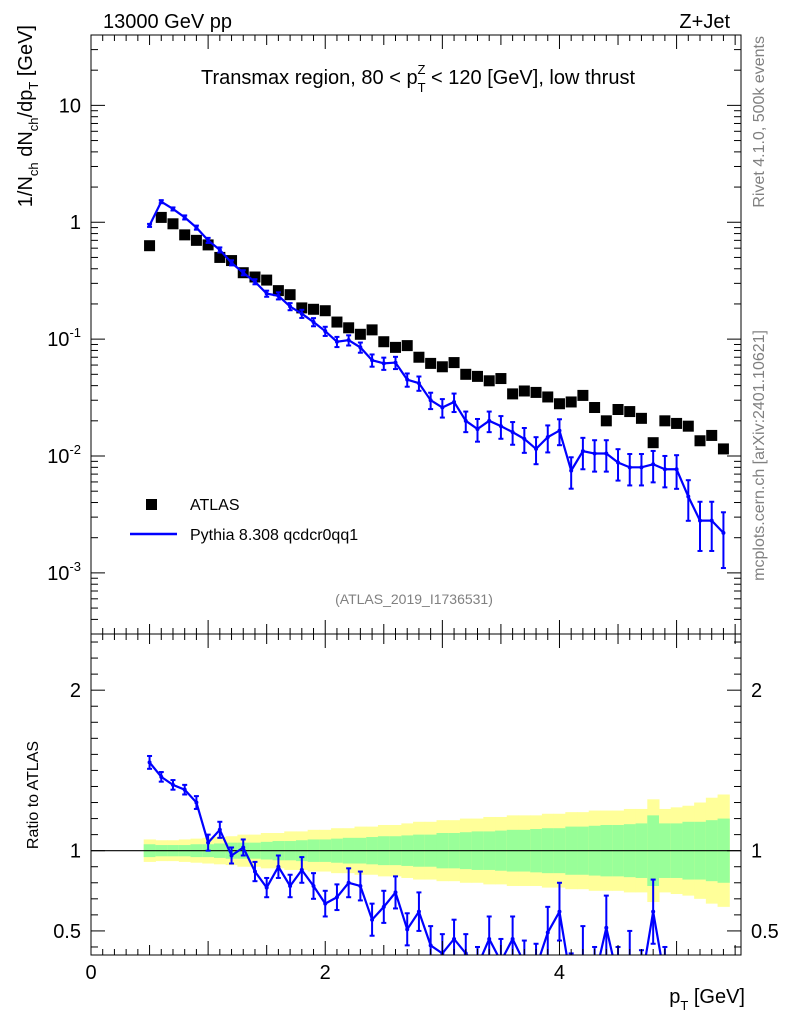  Describe the element at coordinates (151, 504) in the screenshot. I see `legend-marker-atlas` at that location.